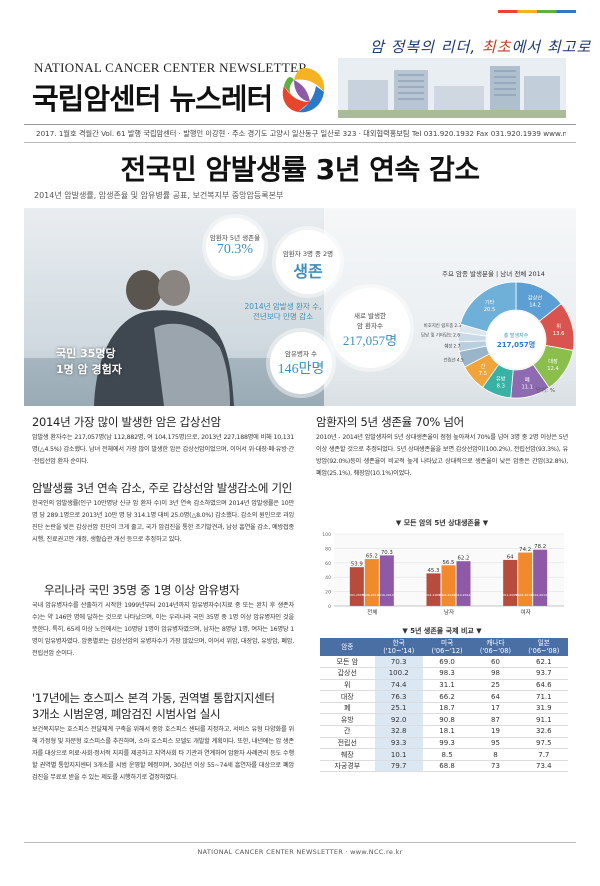 The height and width of the screenshot is (886, 600). What do you see at coordinates (516, 335) in the screenshot?
I see `donut-center-label: 총 발생자수` at bounding box center [516, 335].